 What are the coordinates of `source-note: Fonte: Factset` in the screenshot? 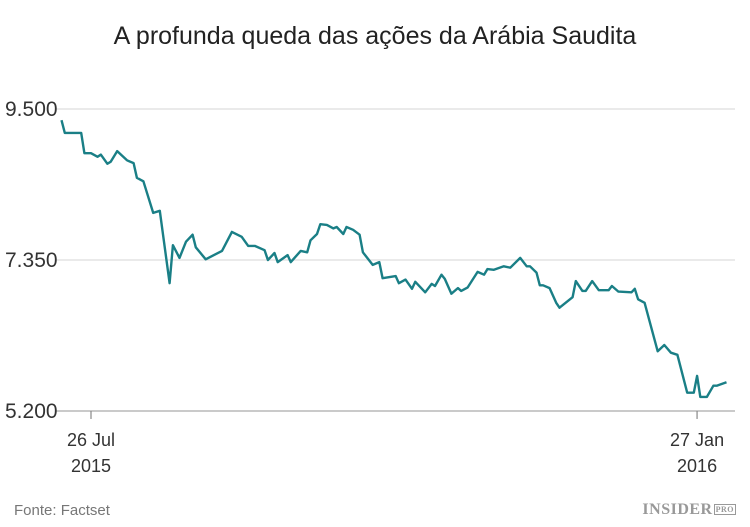 It's located at (62, 510).